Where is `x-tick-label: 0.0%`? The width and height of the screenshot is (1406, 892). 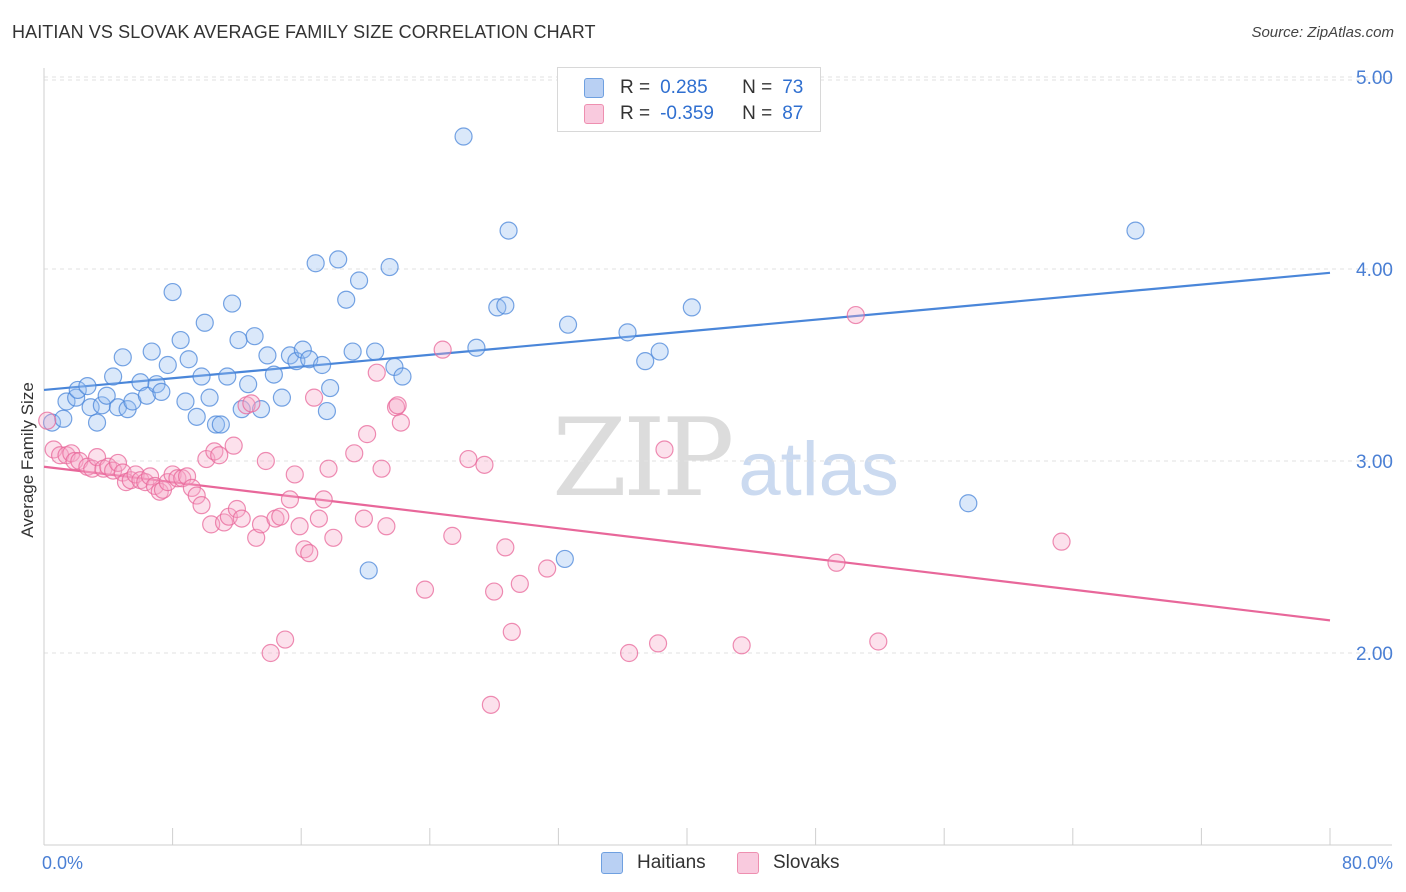 x-tick-label: 0.0% is located at coordinates (62, 863).